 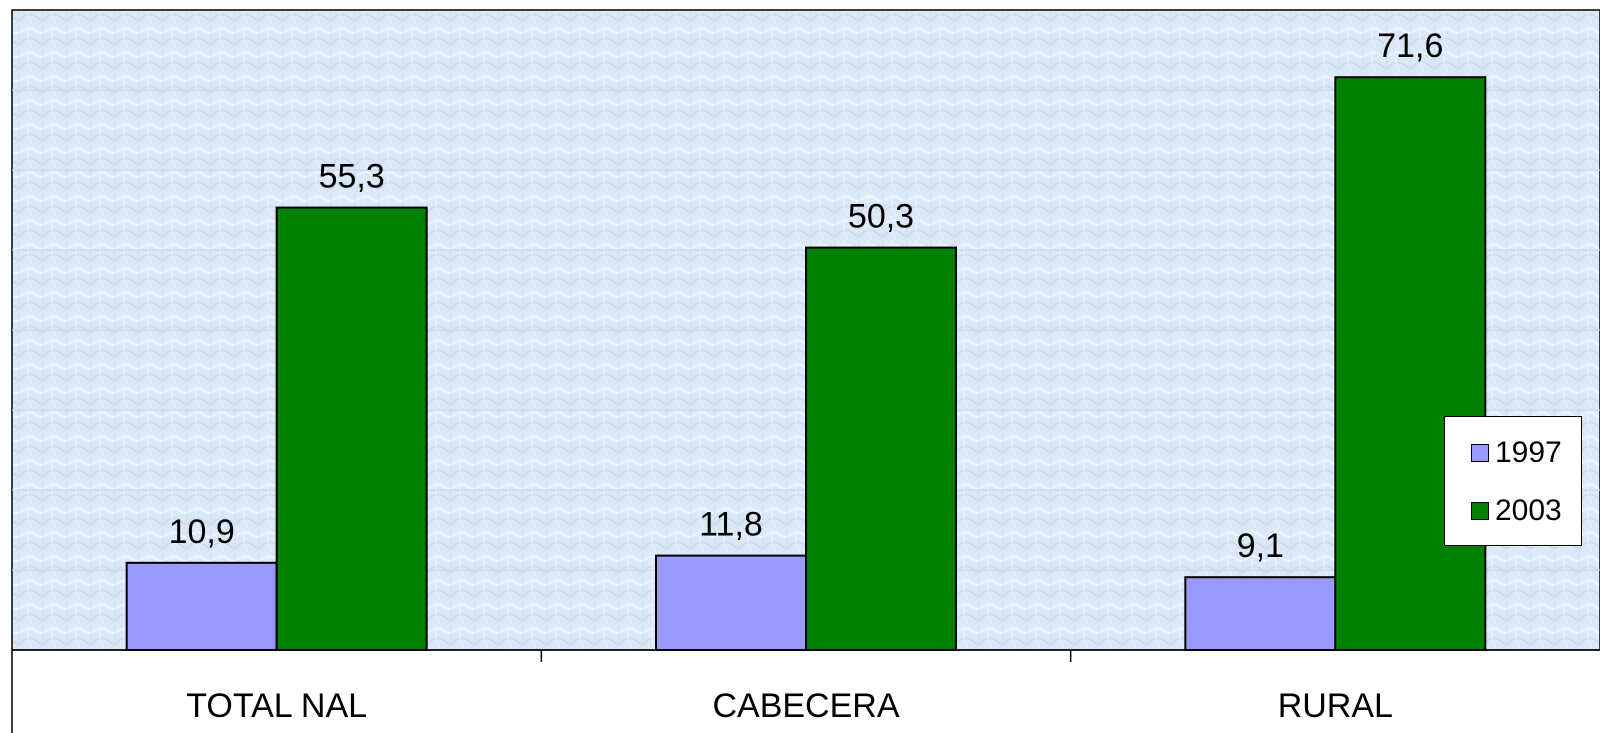 What do you see at coordinates (1480, 511) in the screenshot?
I see `legend-swatch-2003` at bounding box center [1480, 511].